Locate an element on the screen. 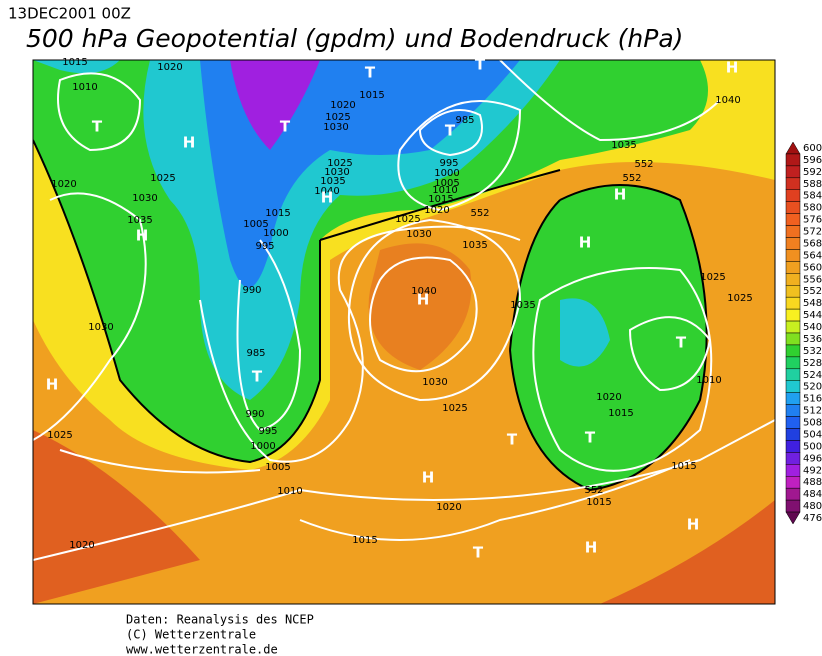 Image resolution: width=822 pixels, height=656 pixels. isobar-label: 1040 is located at coordinates (423, 291).